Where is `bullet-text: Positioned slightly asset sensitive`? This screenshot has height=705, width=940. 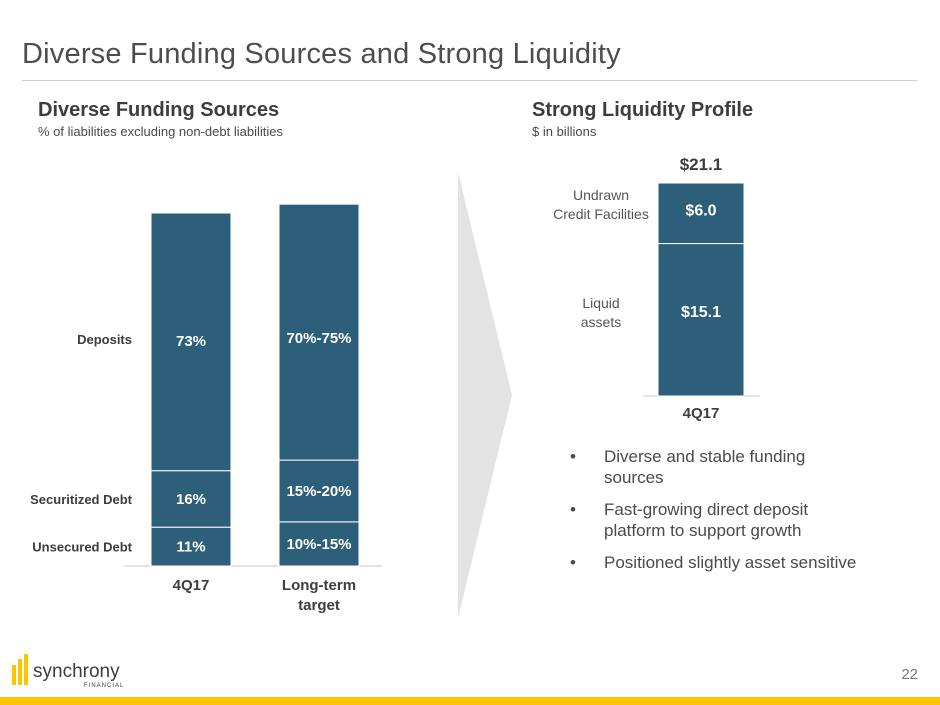
bullet-text: Positioned slightly asset sensitive is located at coordinates (730, 562).